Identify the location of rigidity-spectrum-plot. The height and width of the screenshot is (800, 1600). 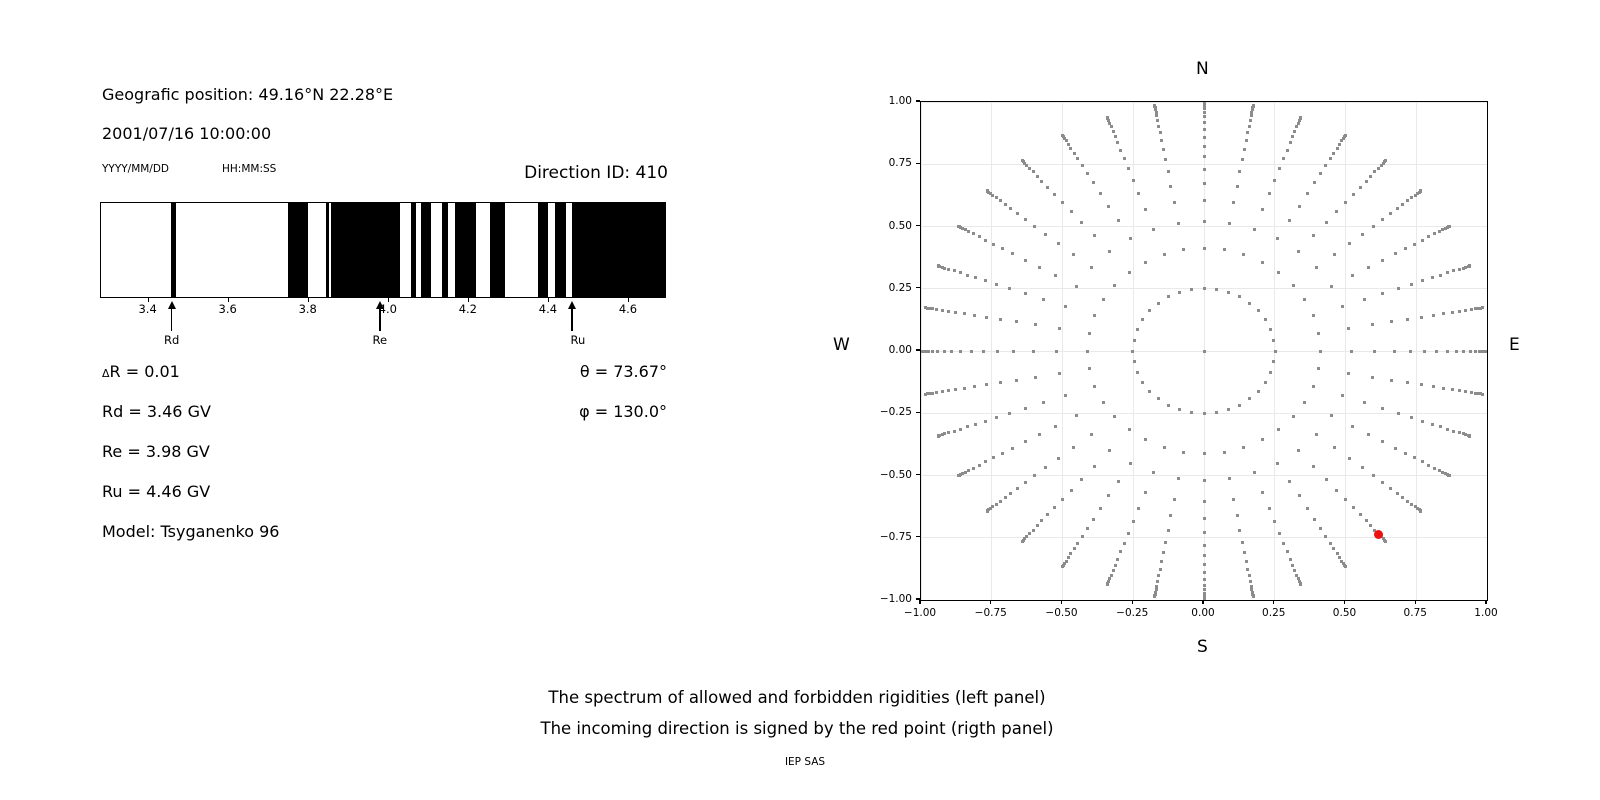
(383, 250).